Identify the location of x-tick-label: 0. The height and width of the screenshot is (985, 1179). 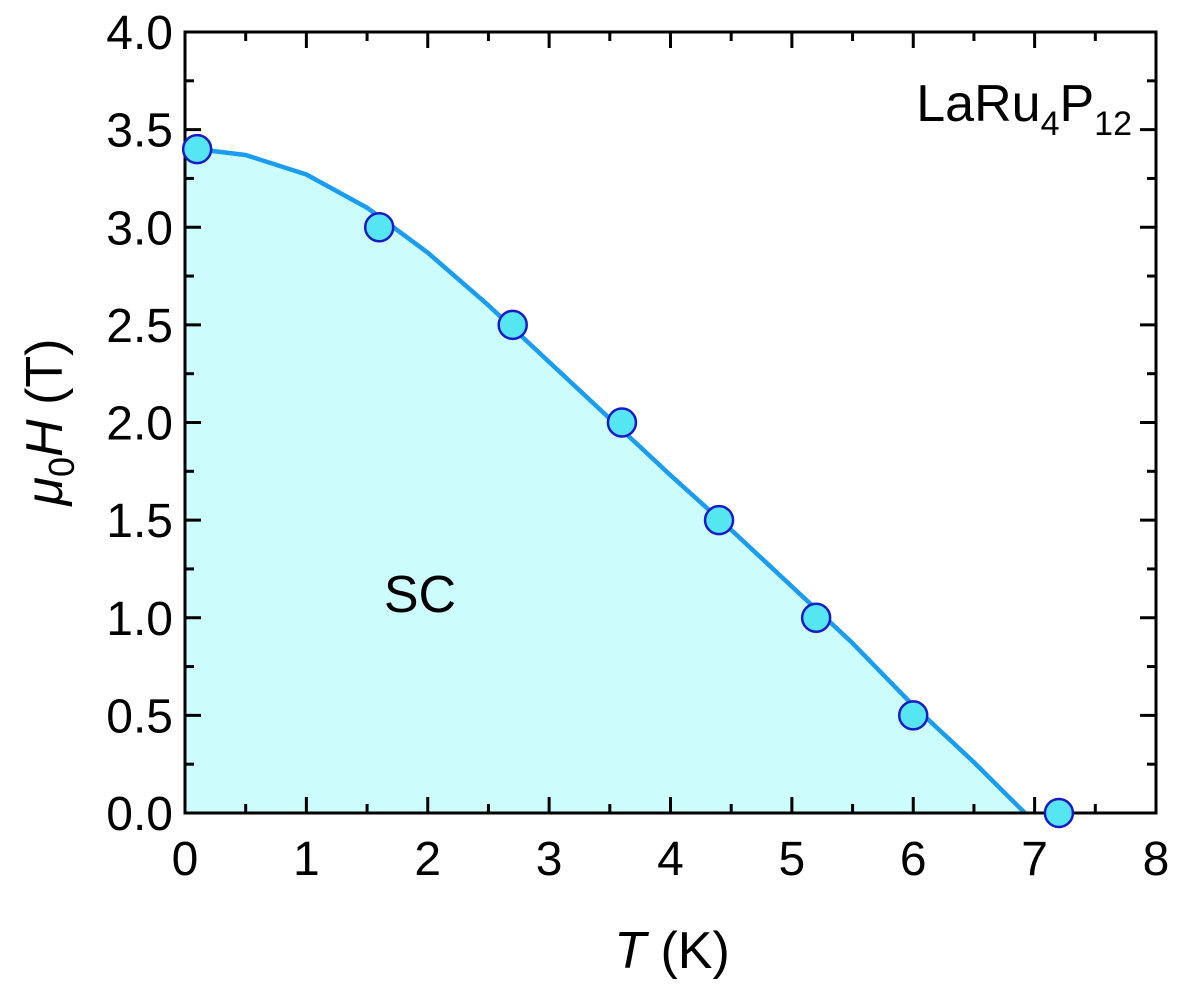
(185, 859).